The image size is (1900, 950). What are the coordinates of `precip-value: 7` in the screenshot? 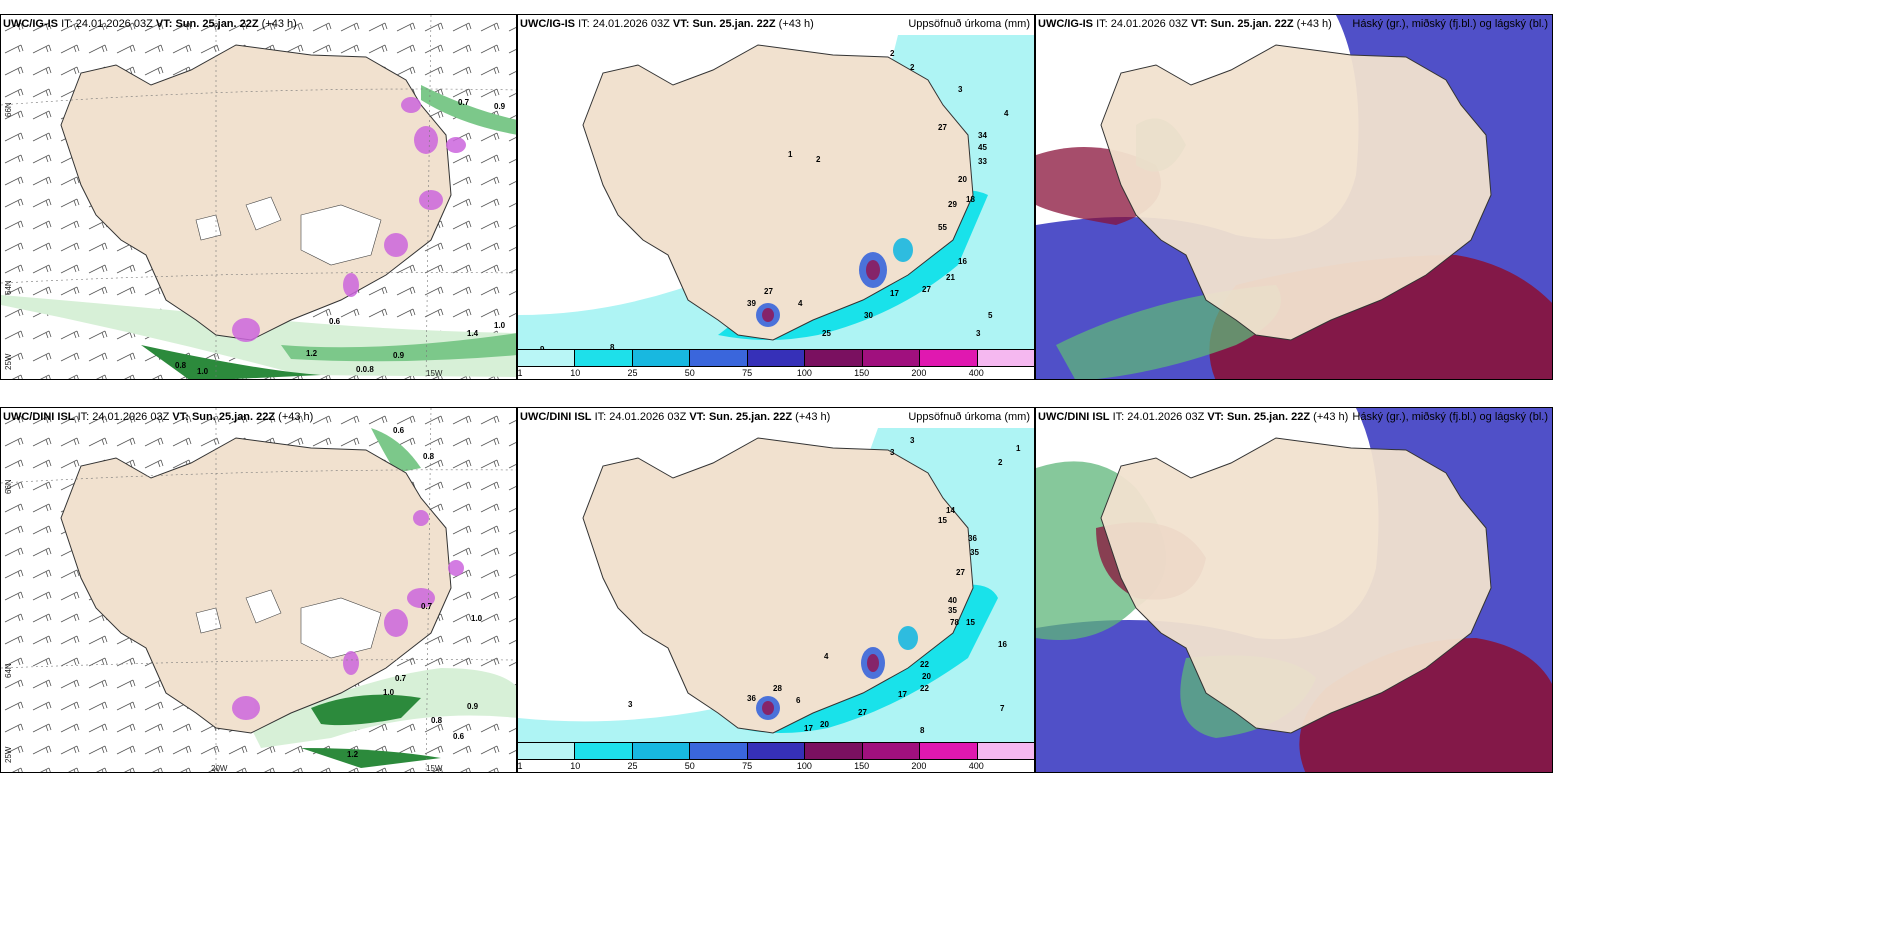 It's located at (1002, 708).